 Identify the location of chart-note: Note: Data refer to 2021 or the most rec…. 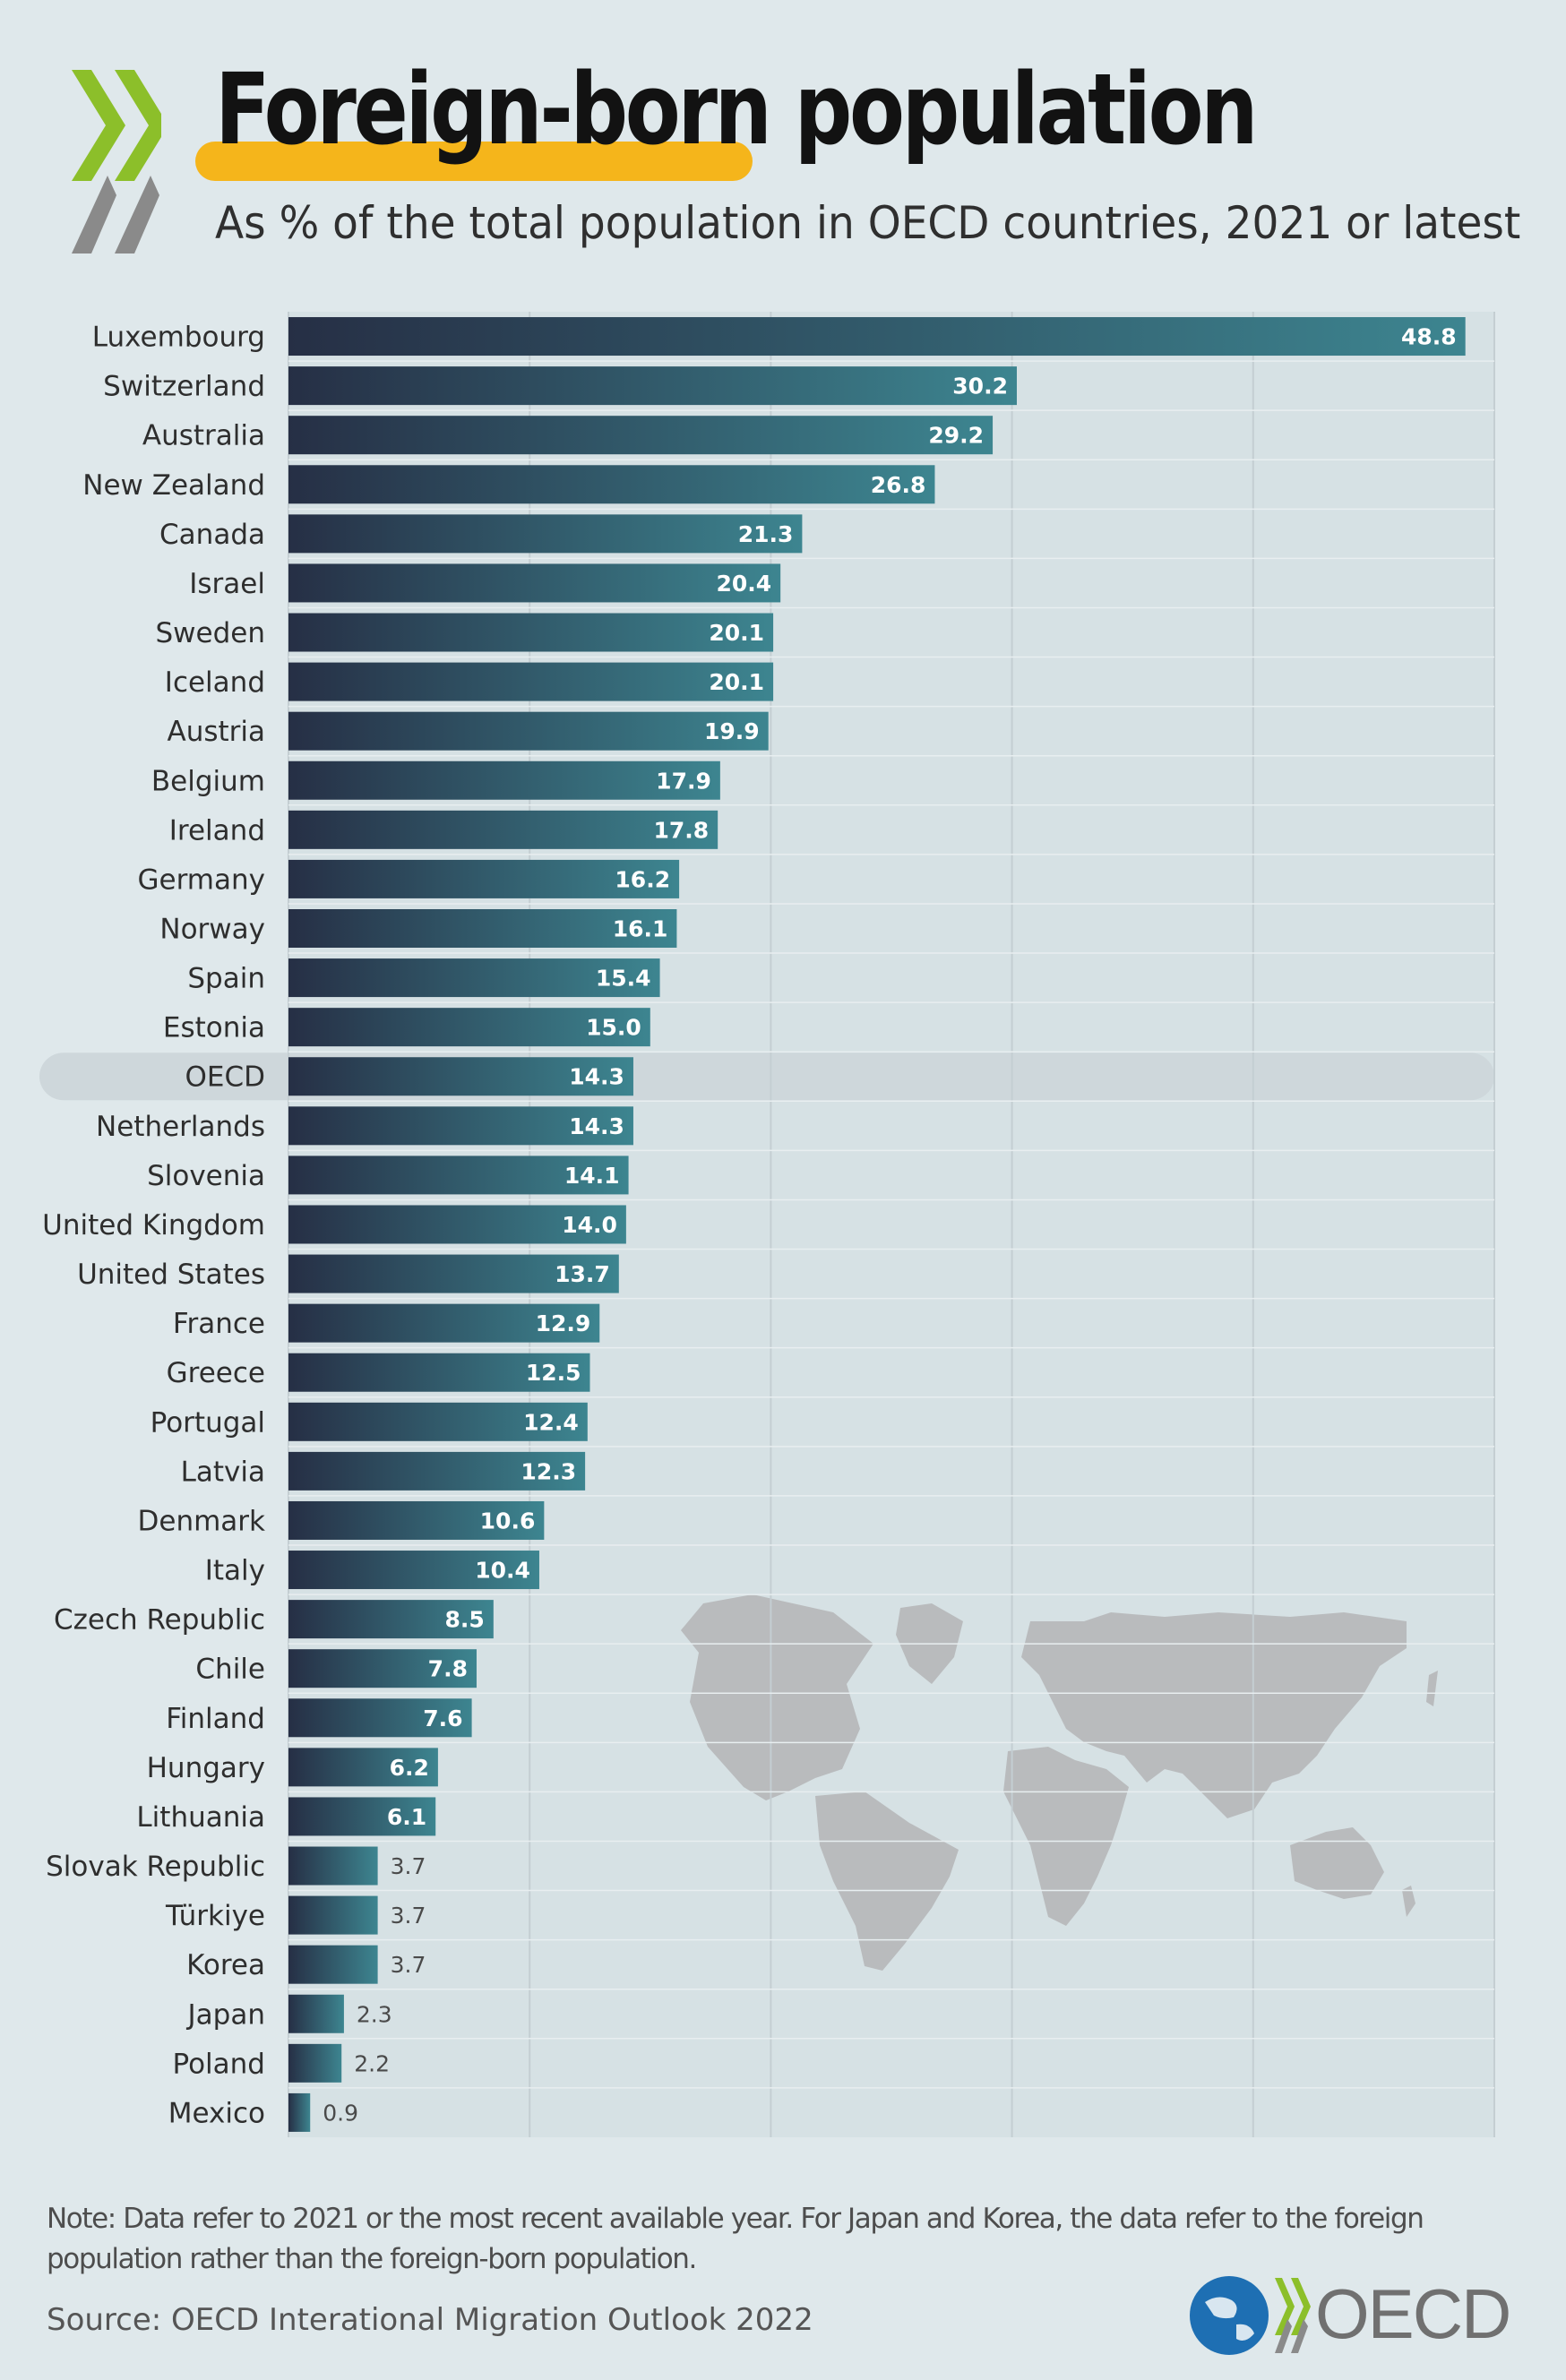
(735, 2239).